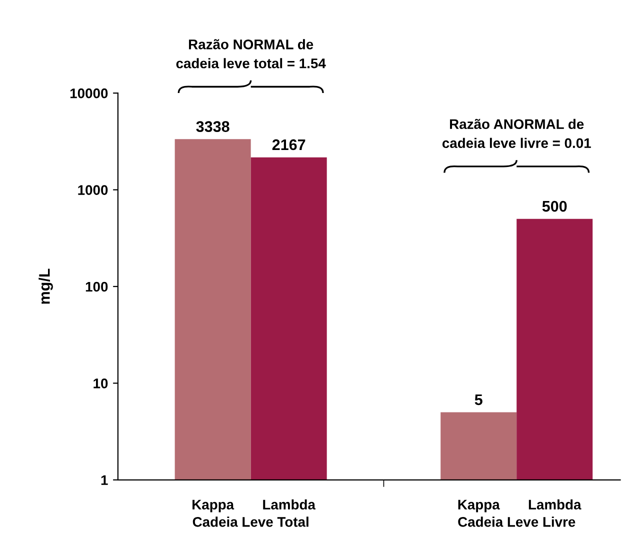  Describe the element at coordinates (101, 383) in the screenshot. I see `y-tick-label: 10` at that location.